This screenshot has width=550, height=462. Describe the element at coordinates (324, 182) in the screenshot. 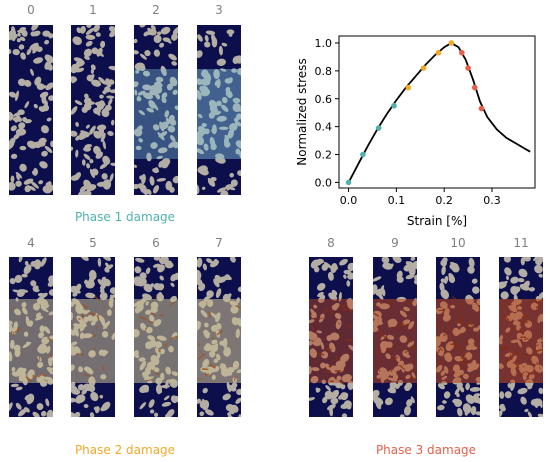

I see `y-tick-label: 0.0` at that location.